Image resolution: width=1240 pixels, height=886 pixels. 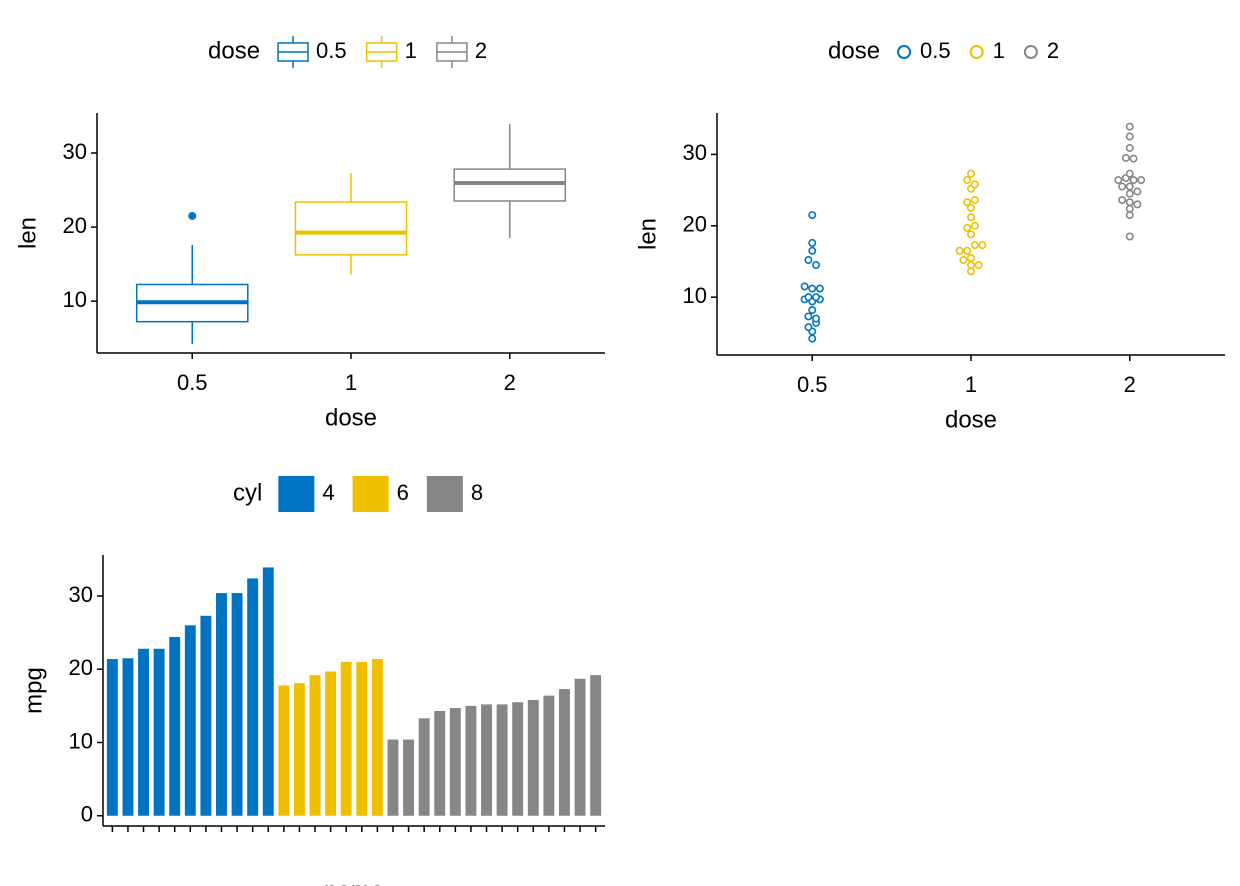 What do you see at coordinates (477, 492) in the screenshot?
I see `legend-label: 8` at bounding box center [477, 492].